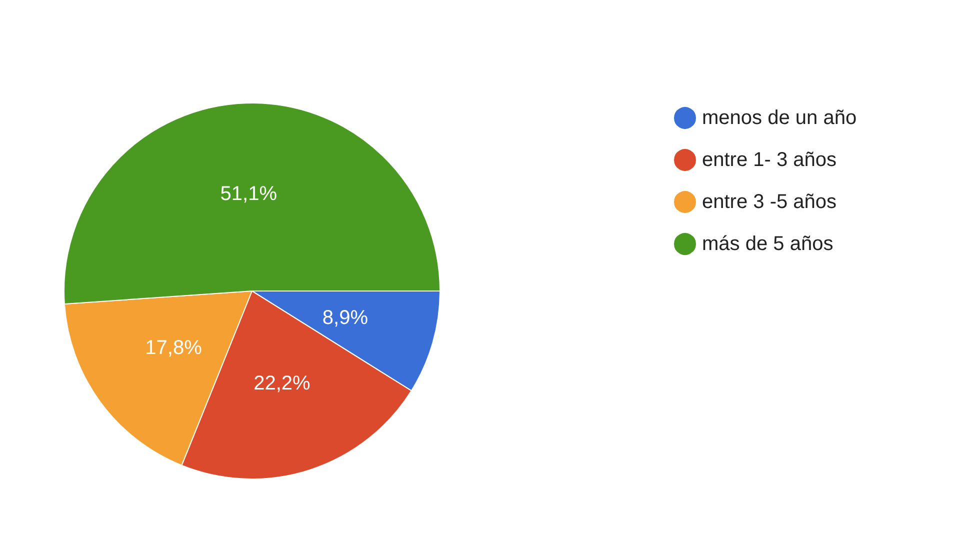 This screenshot has width=954, height=533. What do you see at coordinates (769, 202) in the screenshot?
I see `legend-label: entre 3 -5 años` at bounding box center [769, 202].